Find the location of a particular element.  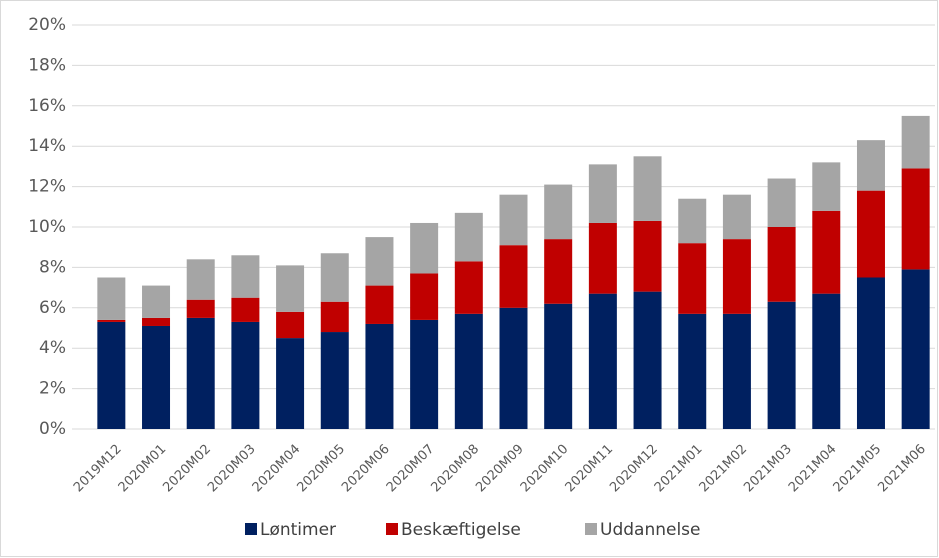

y-tick-label: 2% is located at coordinates (52, 389).